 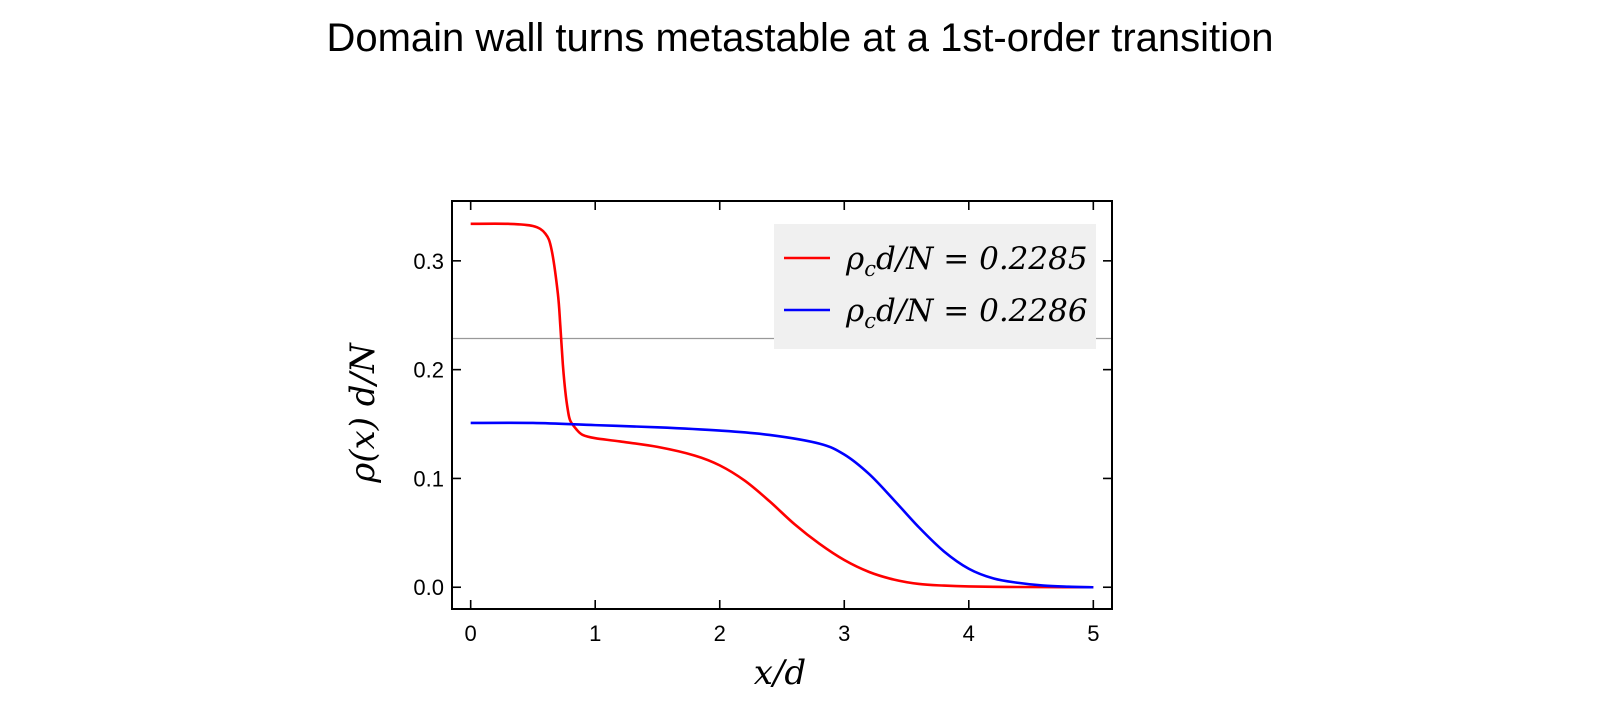 What do you see at coordinates (720, 633) in the screenshot?
I see `x-tick-label: 2` at bounding box center [720, 633].